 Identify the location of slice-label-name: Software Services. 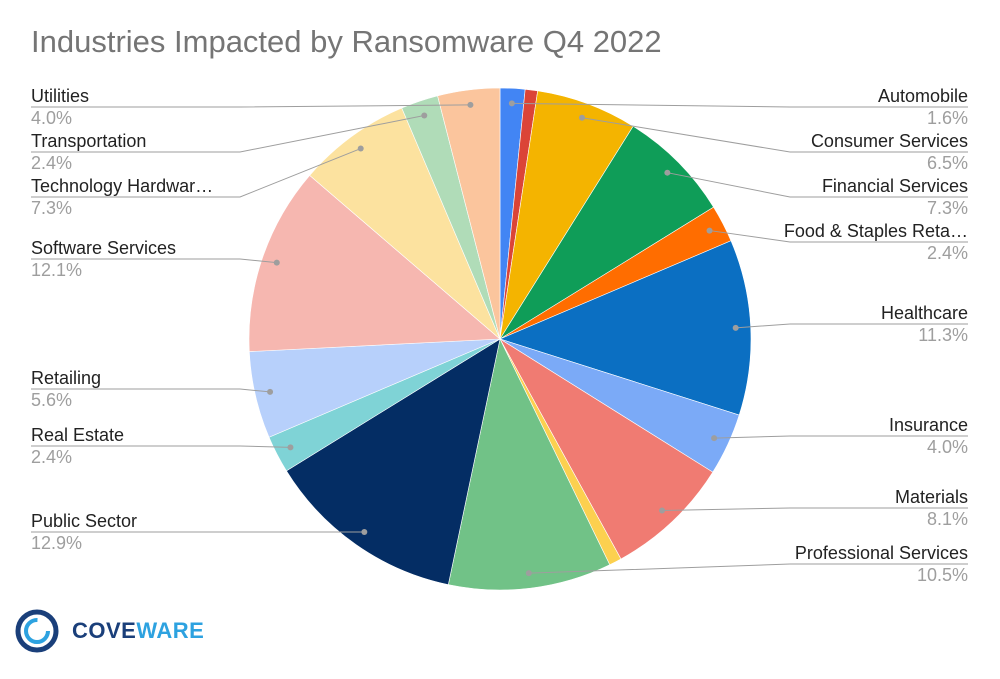
(104, 248).